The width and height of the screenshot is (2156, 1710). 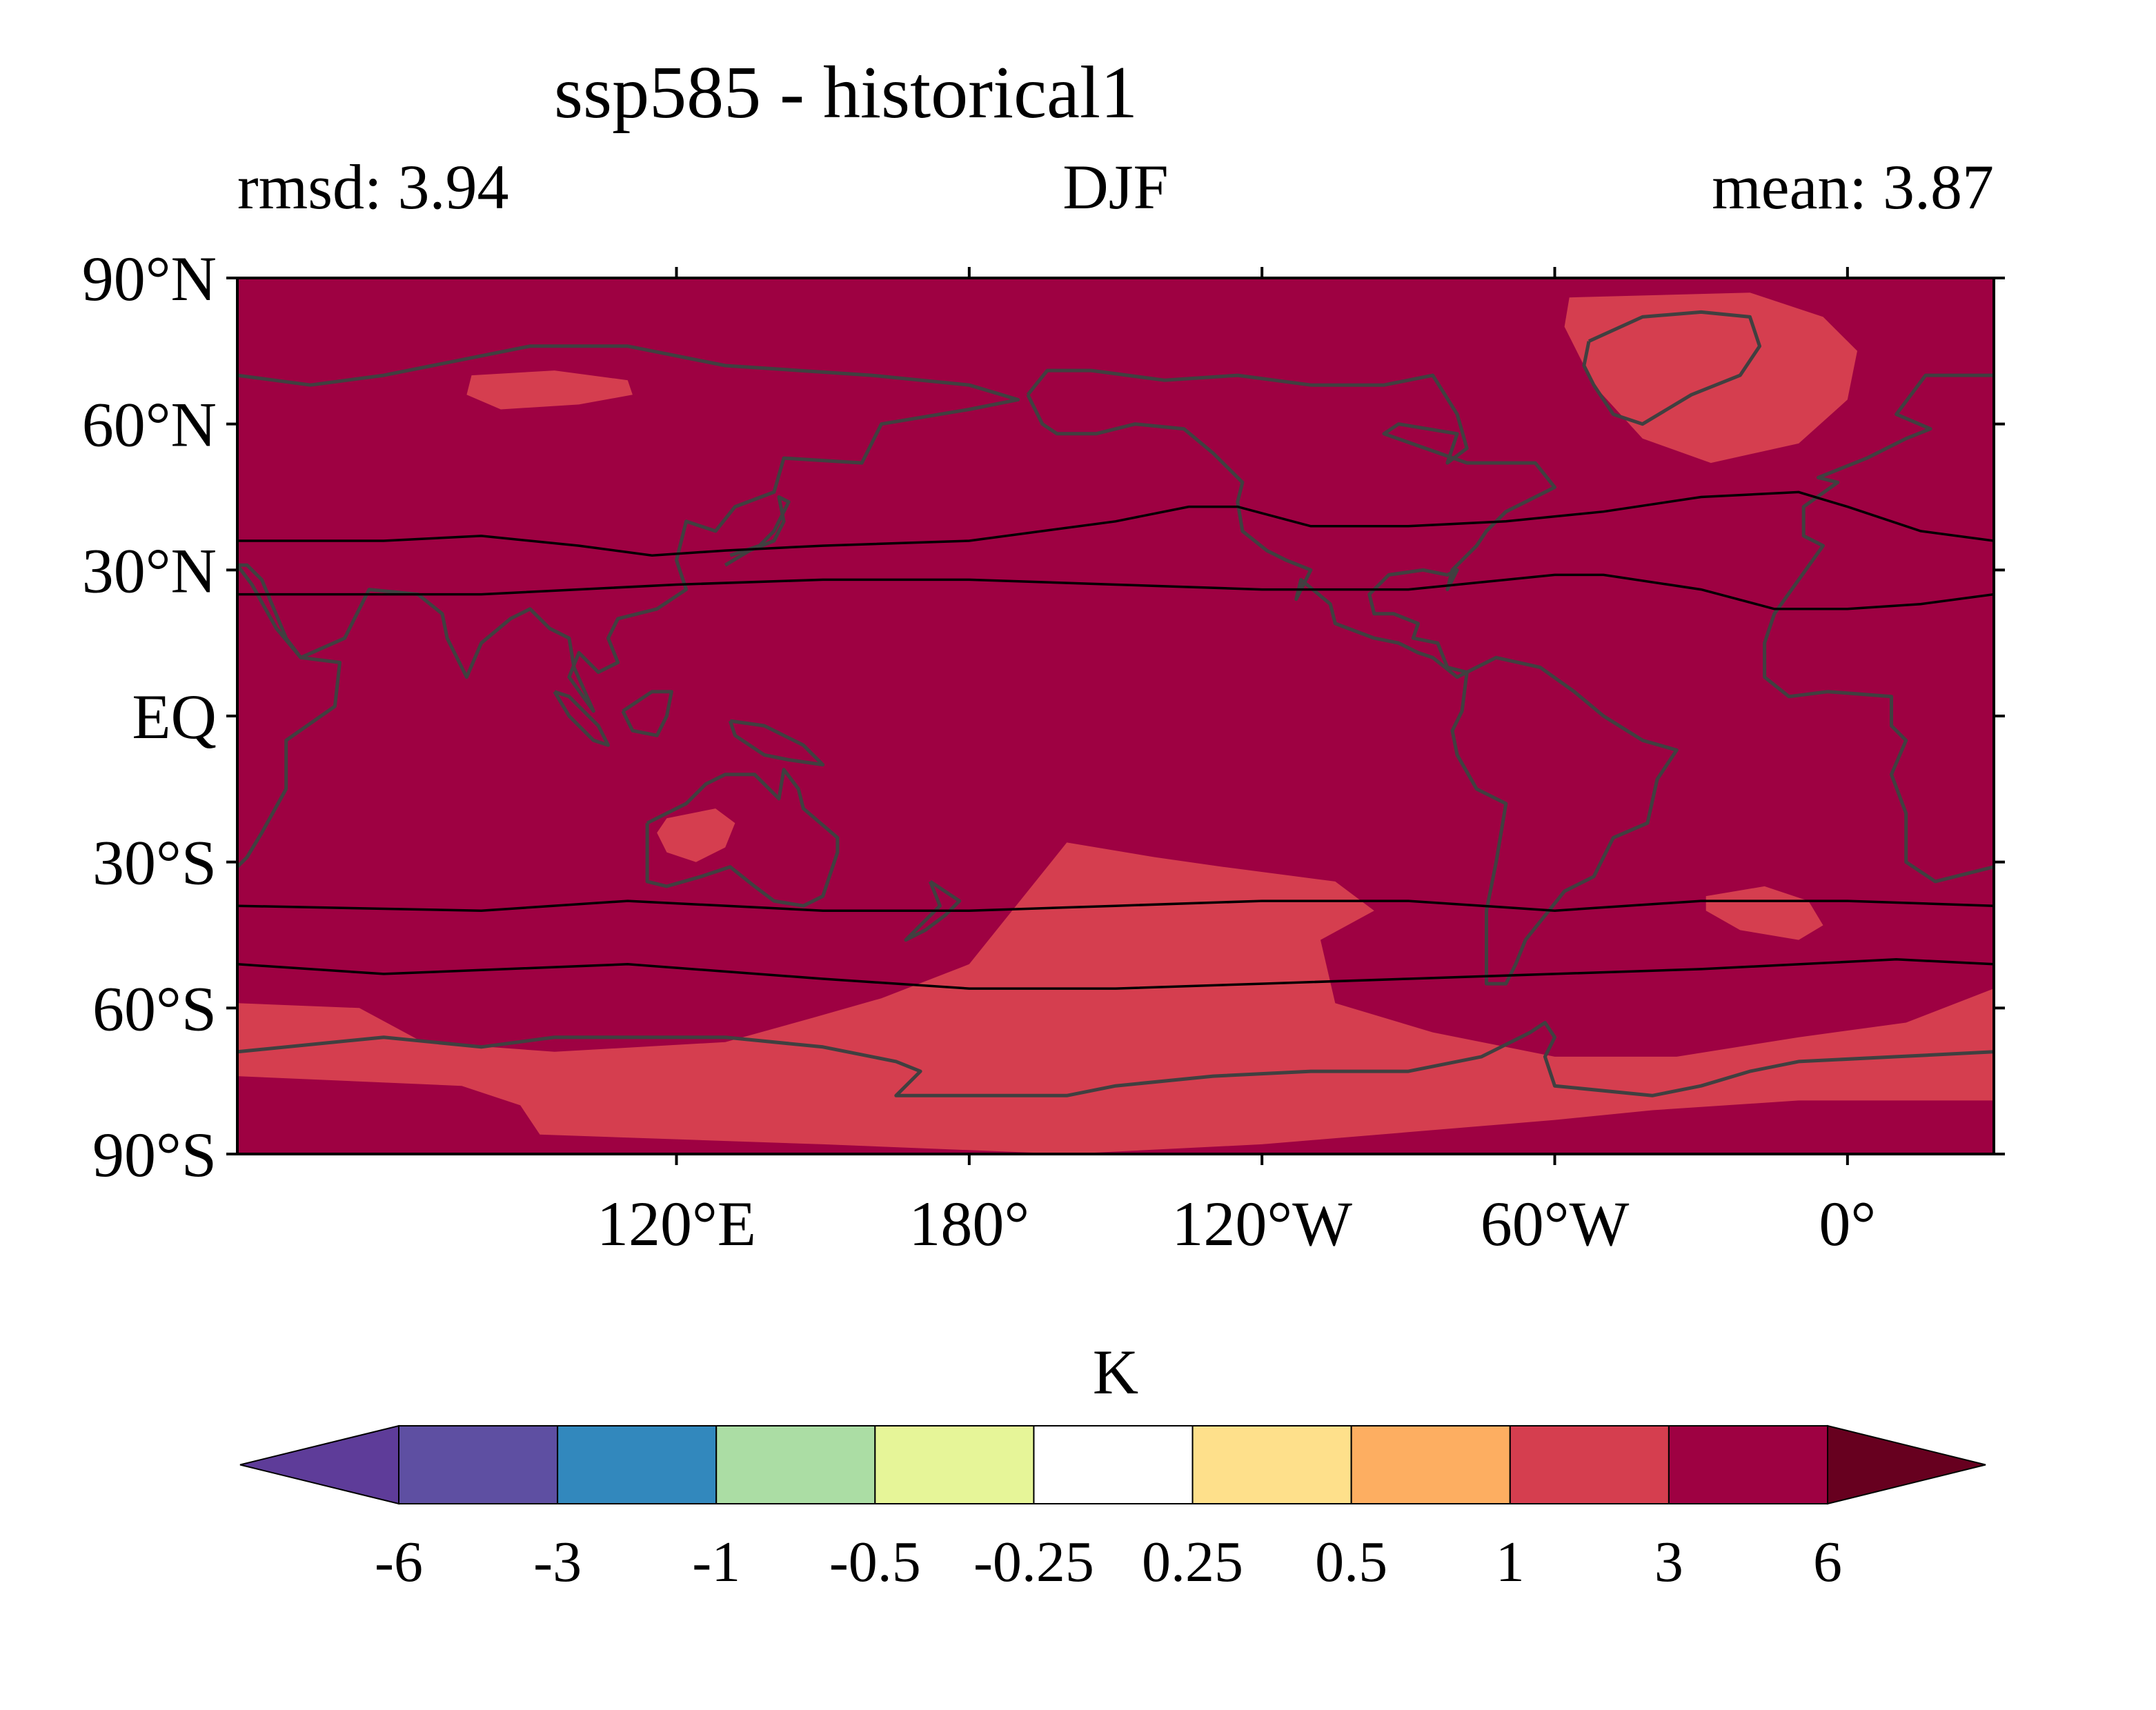 I want to click on colorbar-tick-label: -3, so click(x=557, y=1562).